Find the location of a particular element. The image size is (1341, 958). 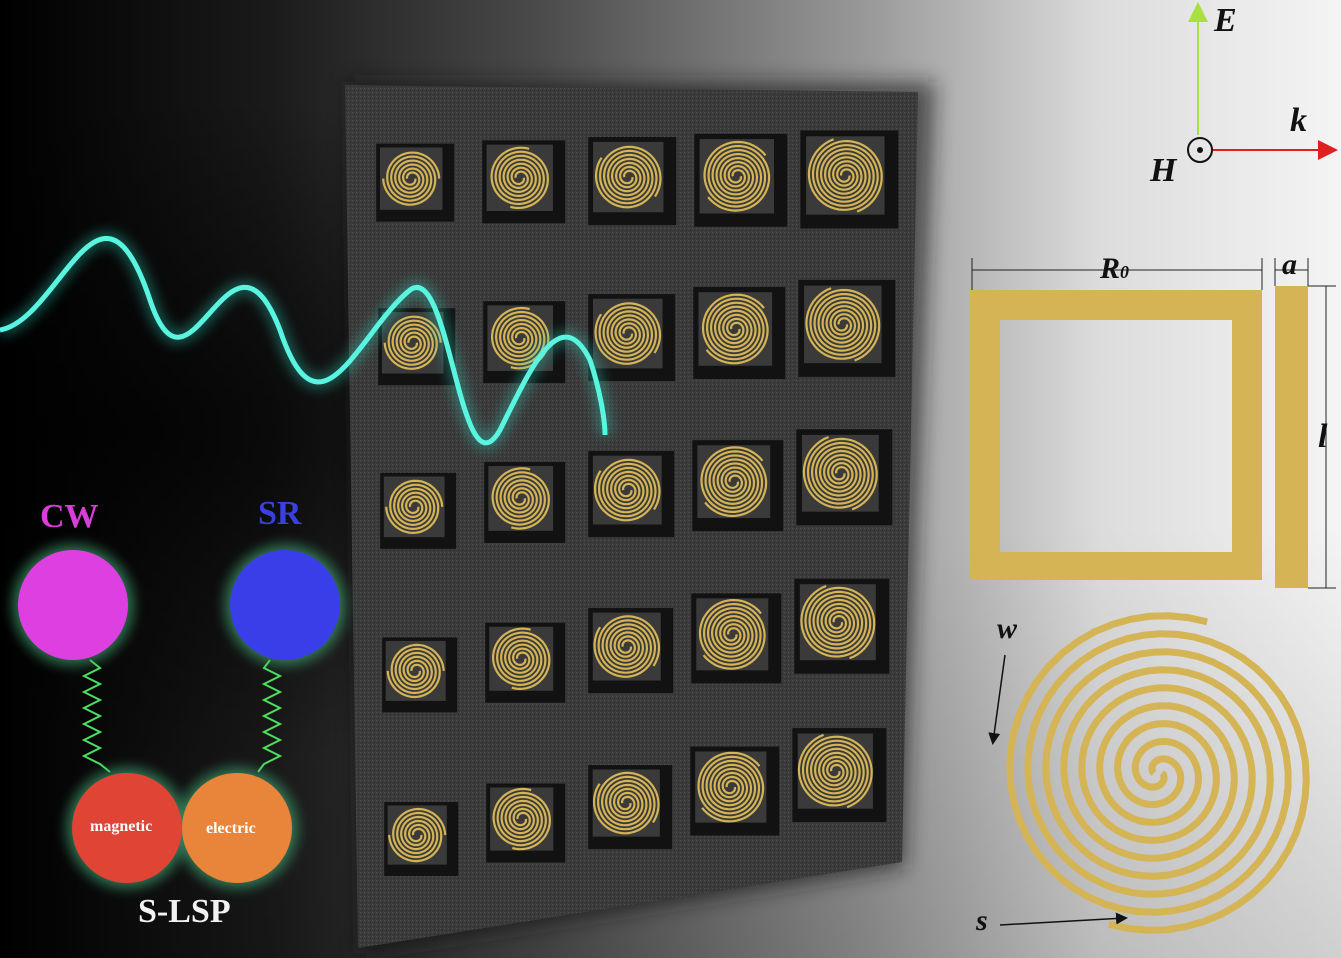

s-arrow is located at coordinates (1063, 919).